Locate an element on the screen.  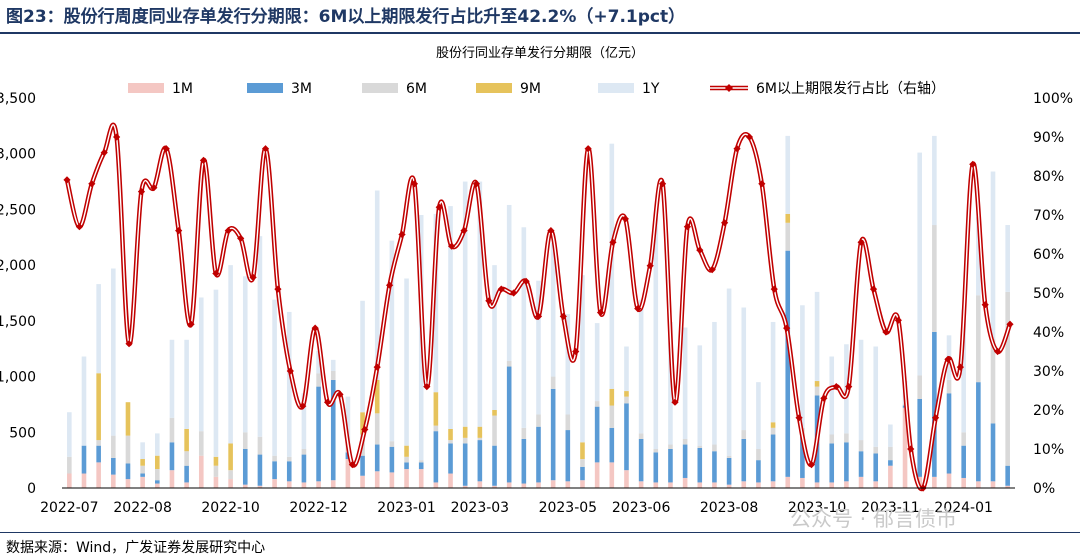
y2-tick-label: 20% is located at coordinates (1048, 411).